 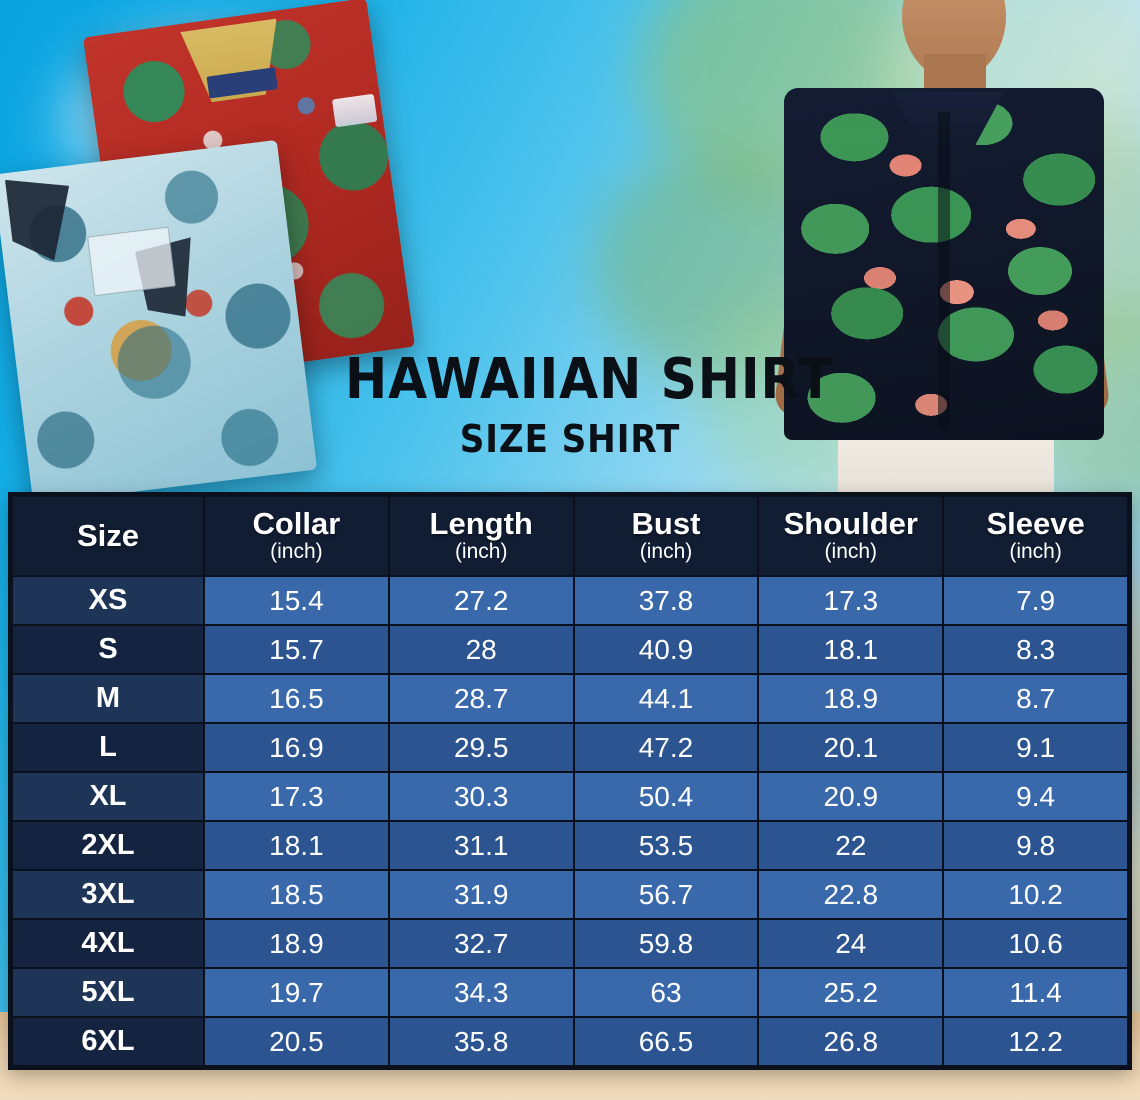 I want to click on cell-length: 30.3, so click(x=481, y=796).